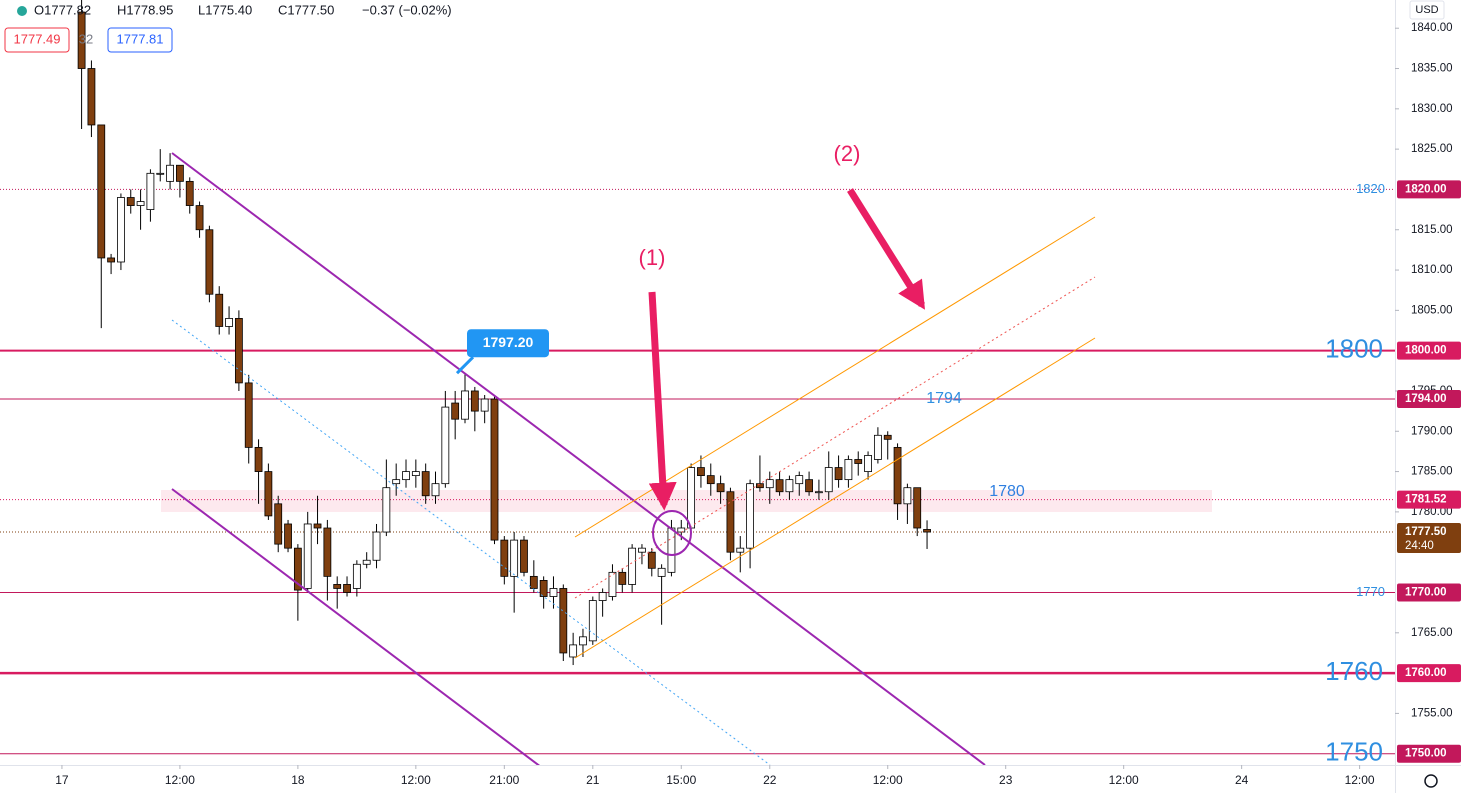 This screenshot has height=793, width=1461. What do you see at coordinates (770, 780) in the screenshot?
I see `x-tick-label: 22` at bounding box center [770, 780].